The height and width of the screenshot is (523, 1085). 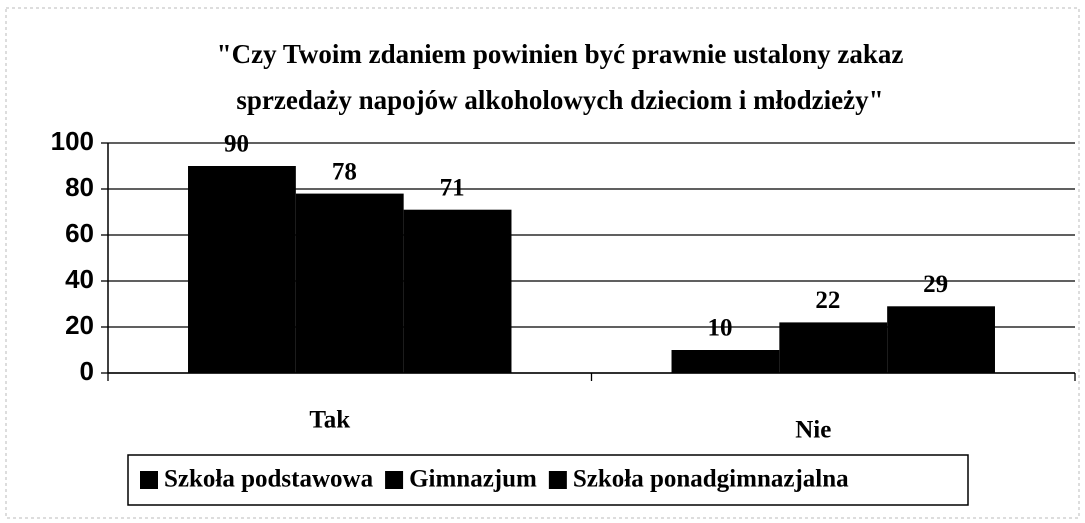 I want to click on y-tick-label: 80, so click(x=79, y=187).